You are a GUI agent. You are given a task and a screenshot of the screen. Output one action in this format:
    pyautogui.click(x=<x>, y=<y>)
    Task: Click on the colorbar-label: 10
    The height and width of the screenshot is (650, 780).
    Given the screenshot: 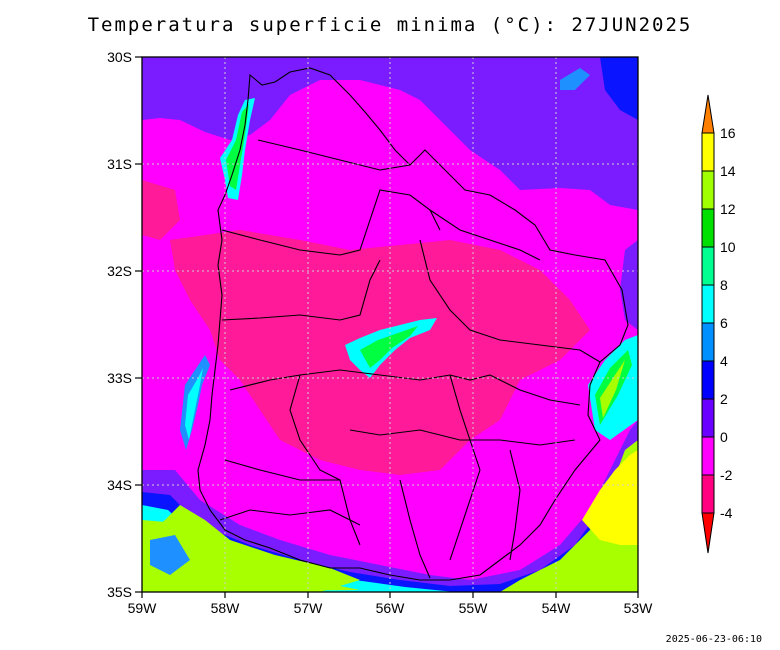 What is the action you would take?
    pyautogui.click(x=728, y=247)
    